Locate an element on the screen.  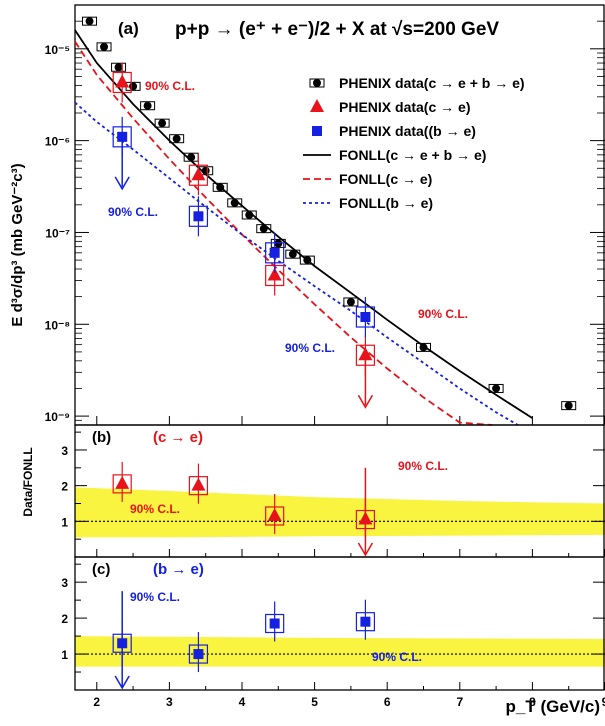
y-tick-label: 10⁻⁷ is located at coordinates (57, 233).